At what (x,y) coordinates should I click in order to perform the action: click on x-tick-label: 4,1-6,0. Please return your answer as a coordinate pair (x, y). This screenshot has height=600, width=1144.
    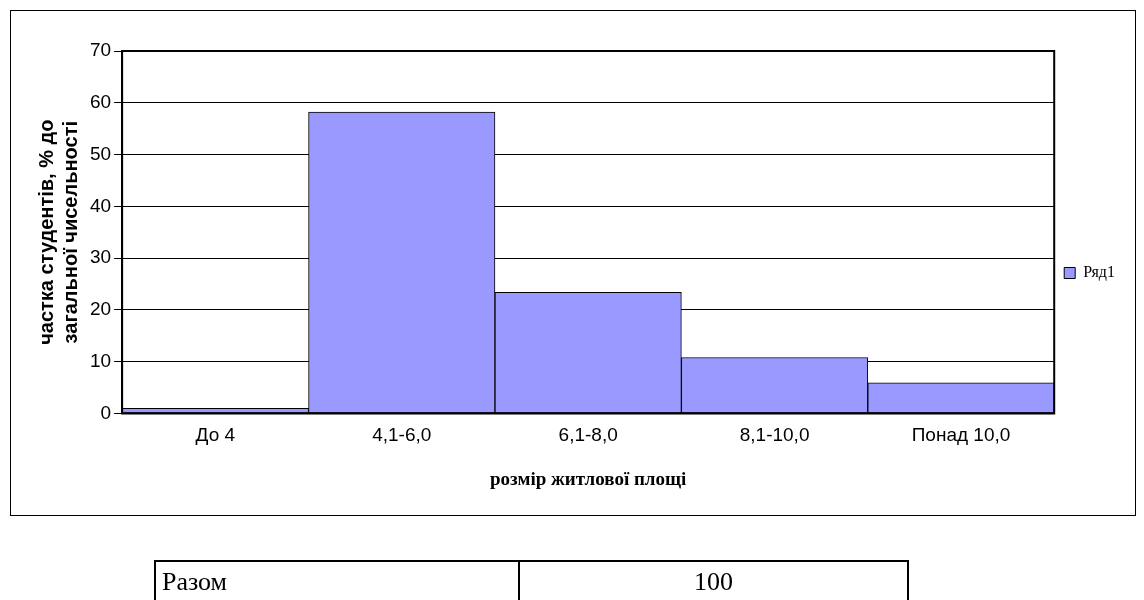
    Looking at the image, I should click on (402, 435).